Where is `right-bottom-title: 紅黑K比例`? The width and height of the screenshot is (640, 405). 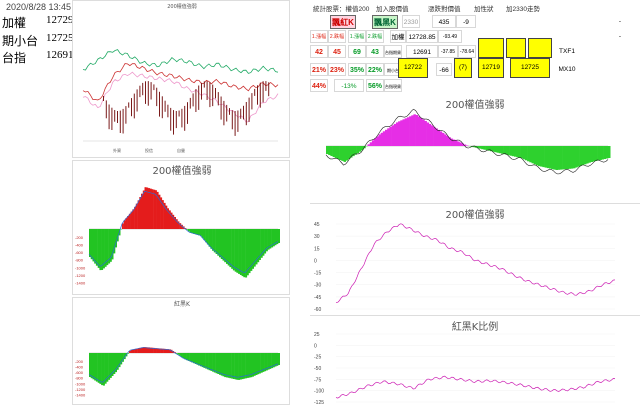
right-bottom-title: 紅黑K比例 is located at coordinates (475, 327).